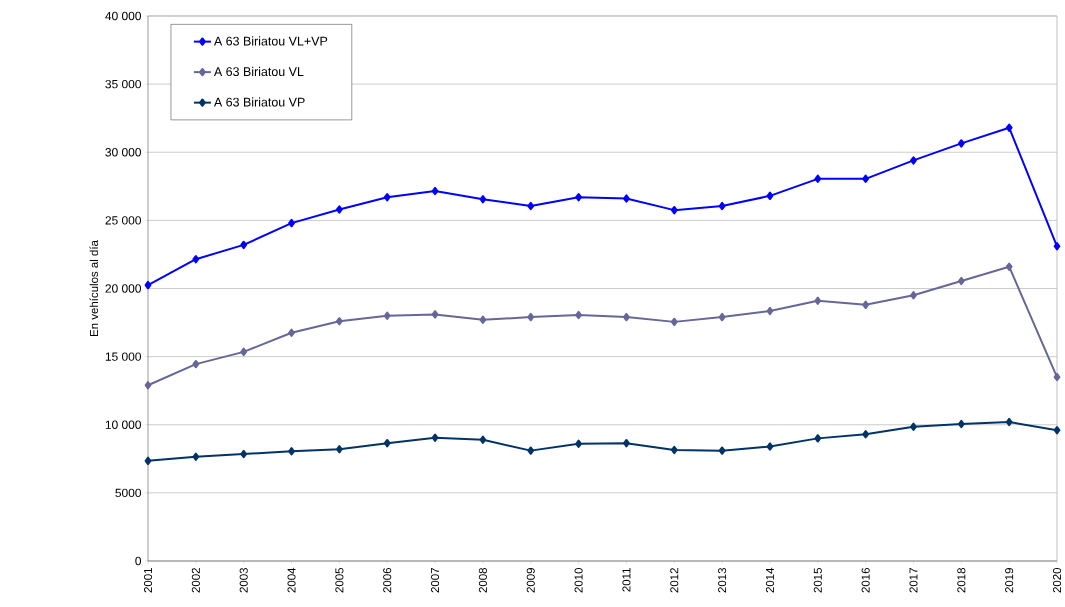  Describe the element at coordinates (387, 580) in the screenshot. I see `x-tick-label: 2006` at that location.